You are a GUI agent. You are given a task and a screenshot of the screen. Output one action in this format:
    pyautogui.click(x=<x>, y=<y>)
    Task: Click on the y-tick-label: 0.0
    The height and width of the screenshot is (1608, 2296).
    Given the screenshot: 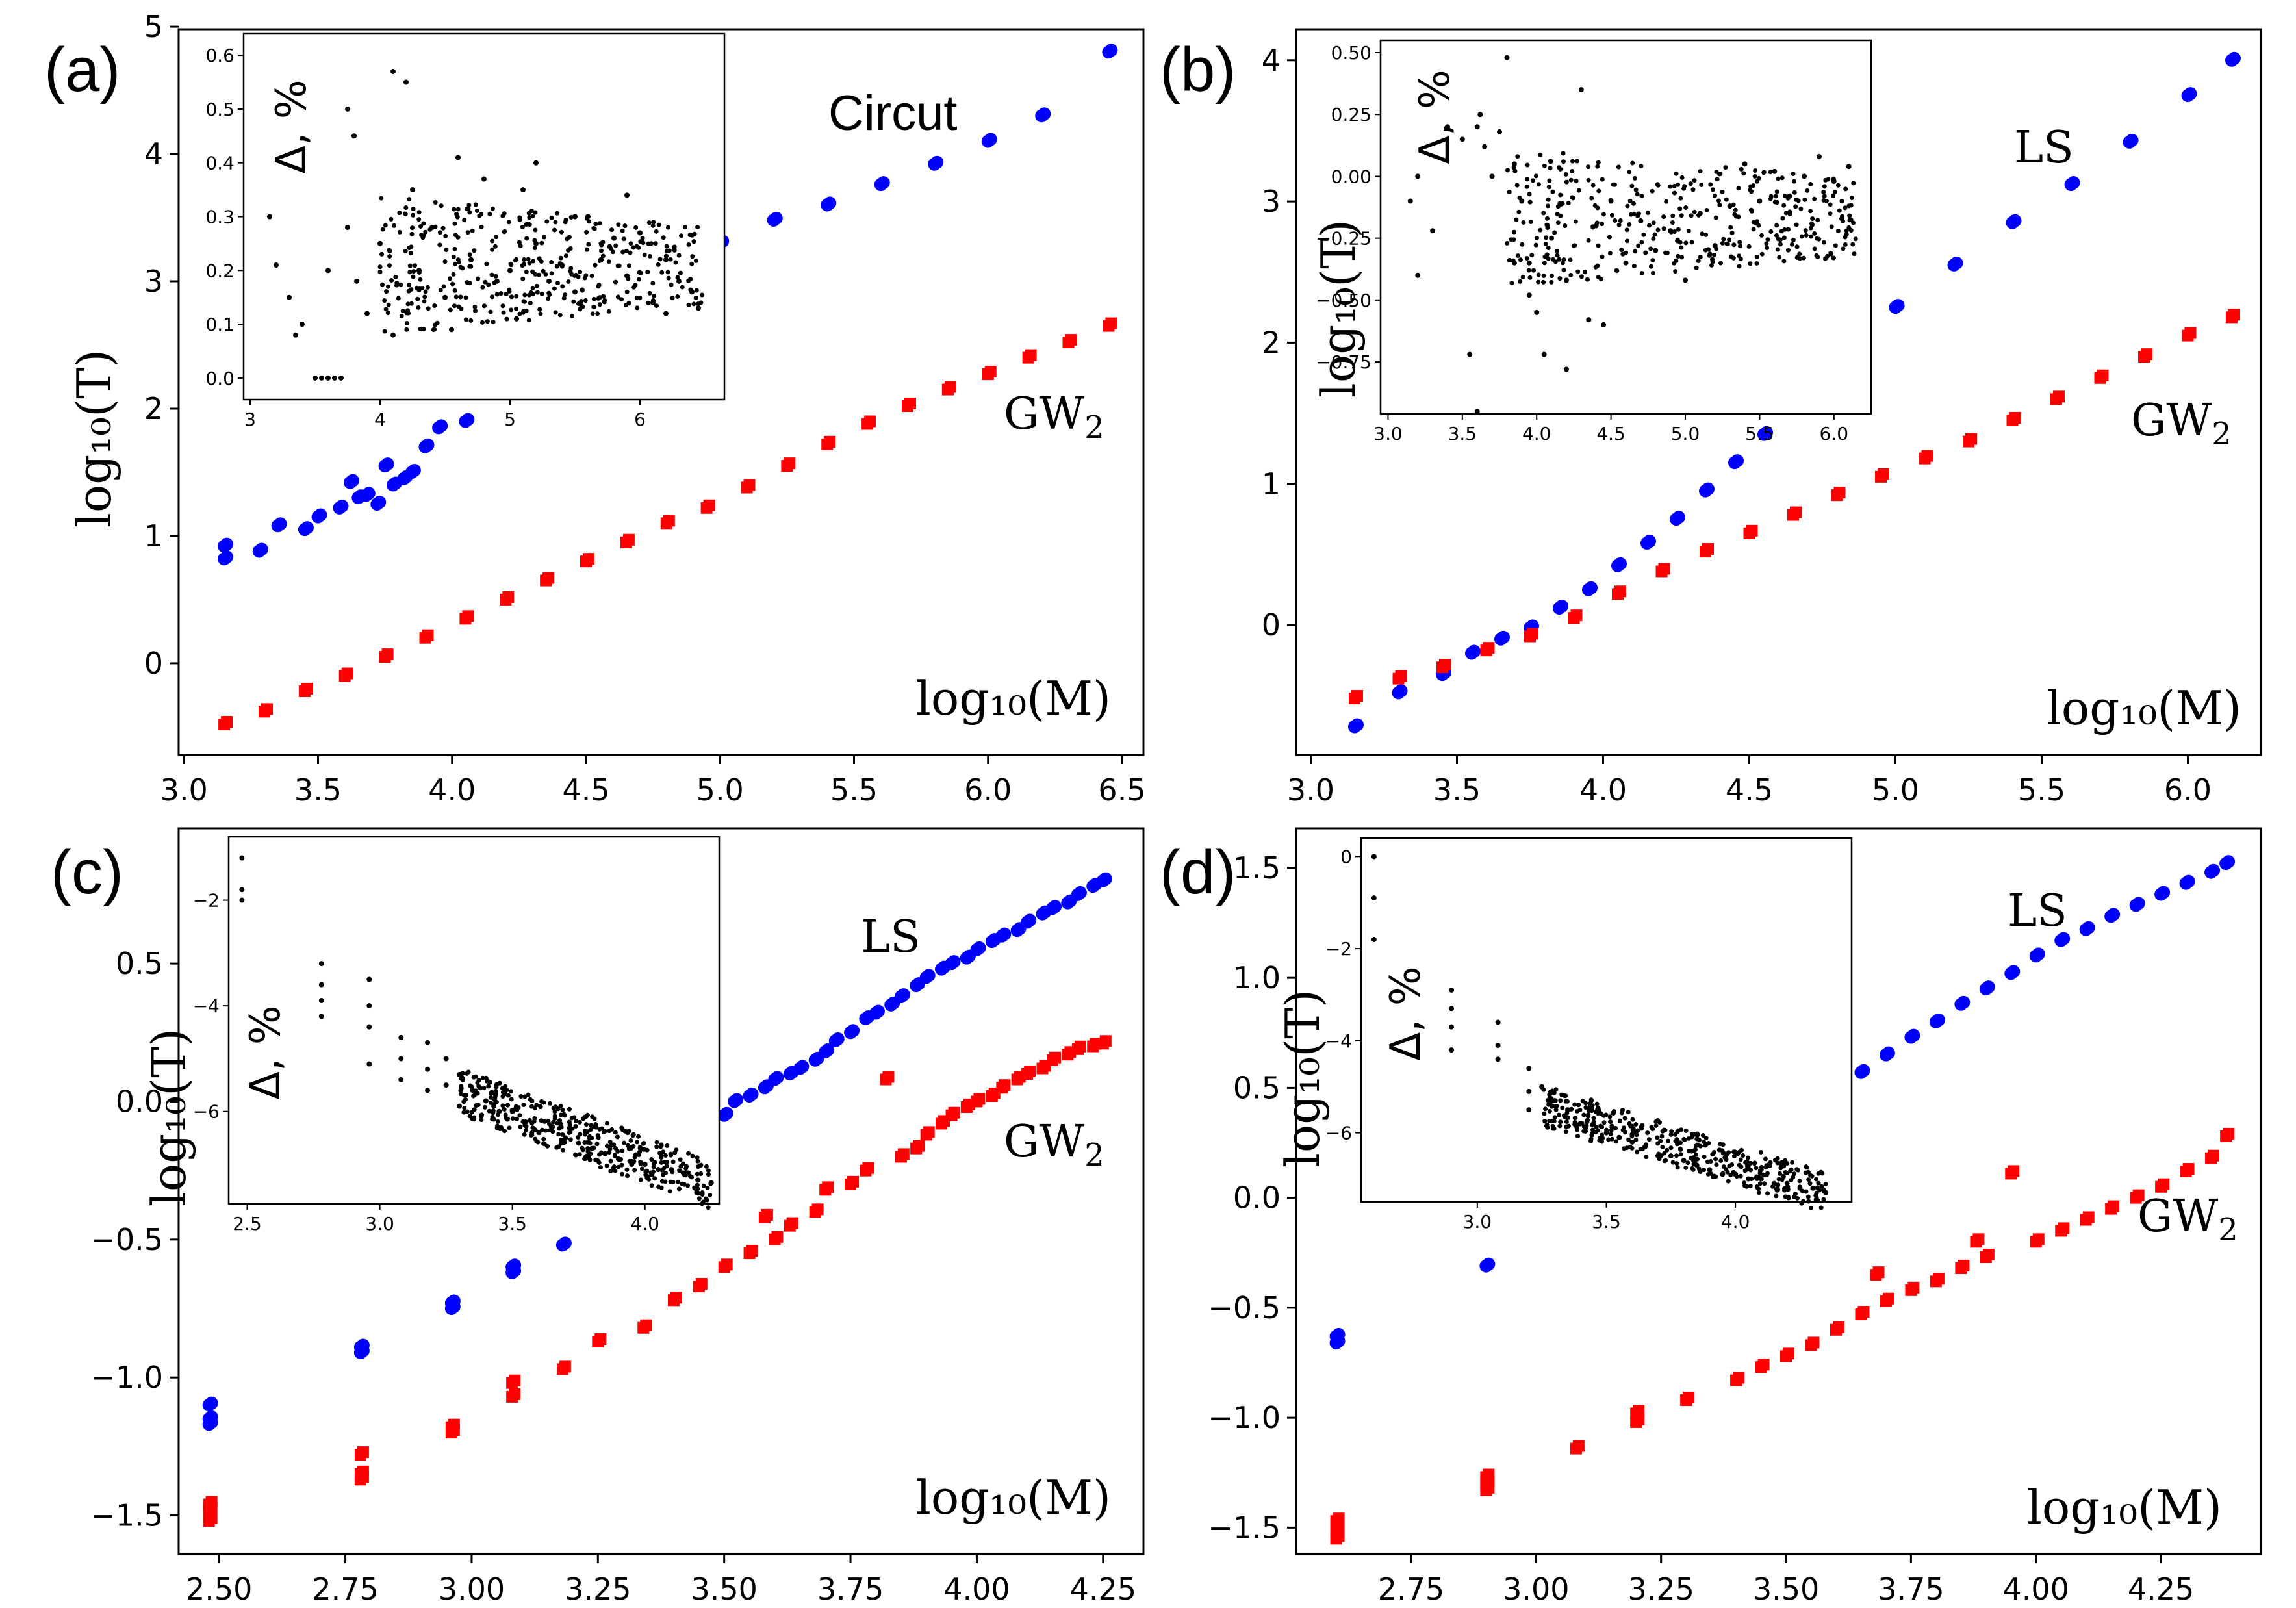 What is the action you would take?
    pyautogui.click(x=139, y=1101)
    